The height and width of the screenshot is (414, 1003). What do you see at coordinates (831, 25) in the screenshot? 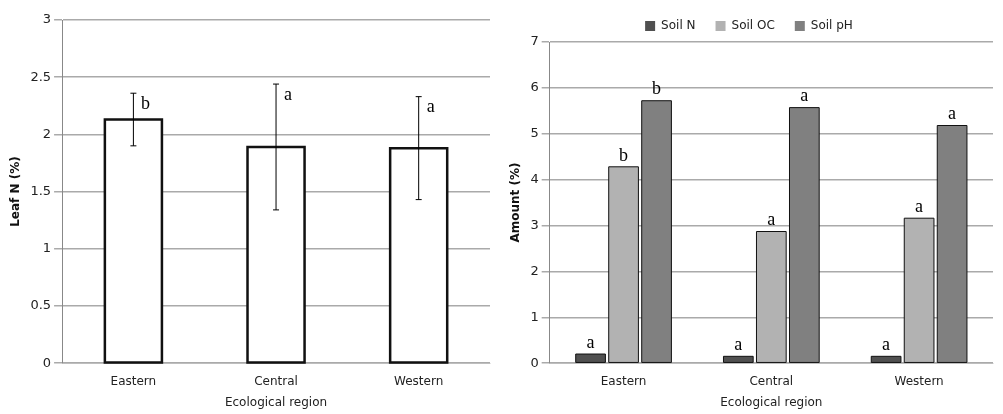
I see `legend-label: Soil pH` at bounding box center [831, 25].